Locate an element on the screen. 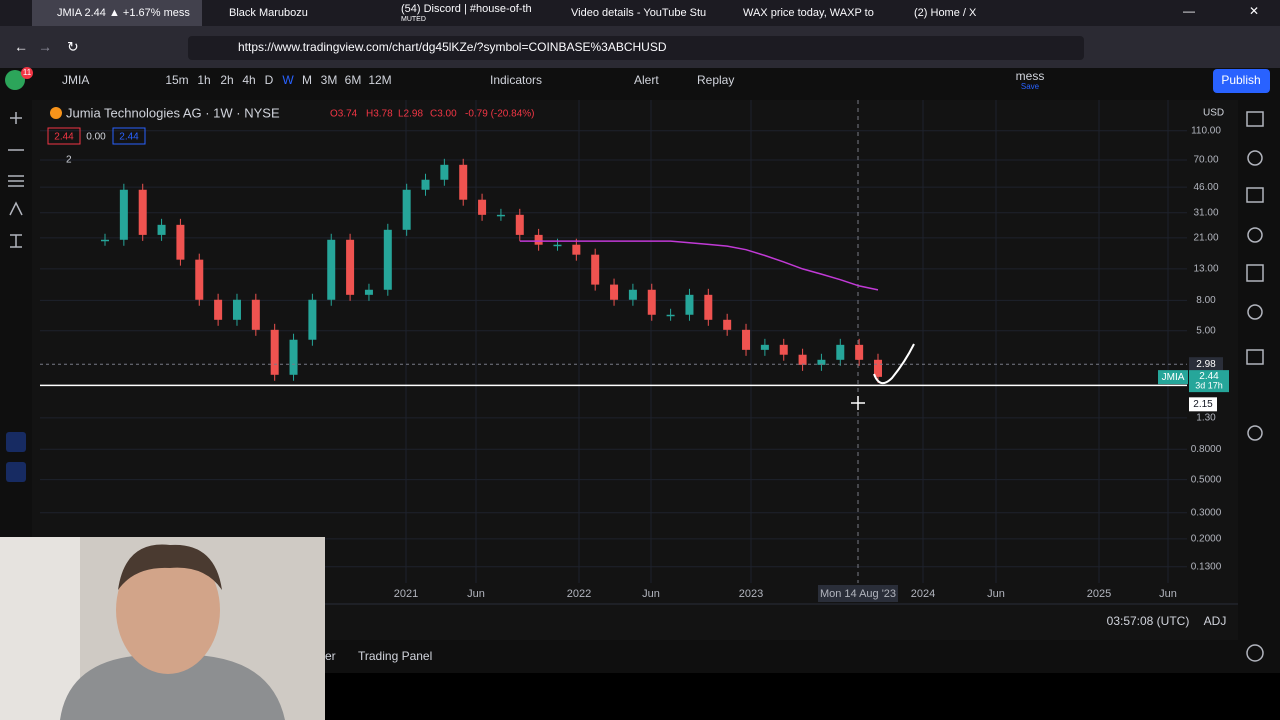 The width and height of the screenshot is (1280, 720). time-label: 2021 is located at coordinates (406, 594).